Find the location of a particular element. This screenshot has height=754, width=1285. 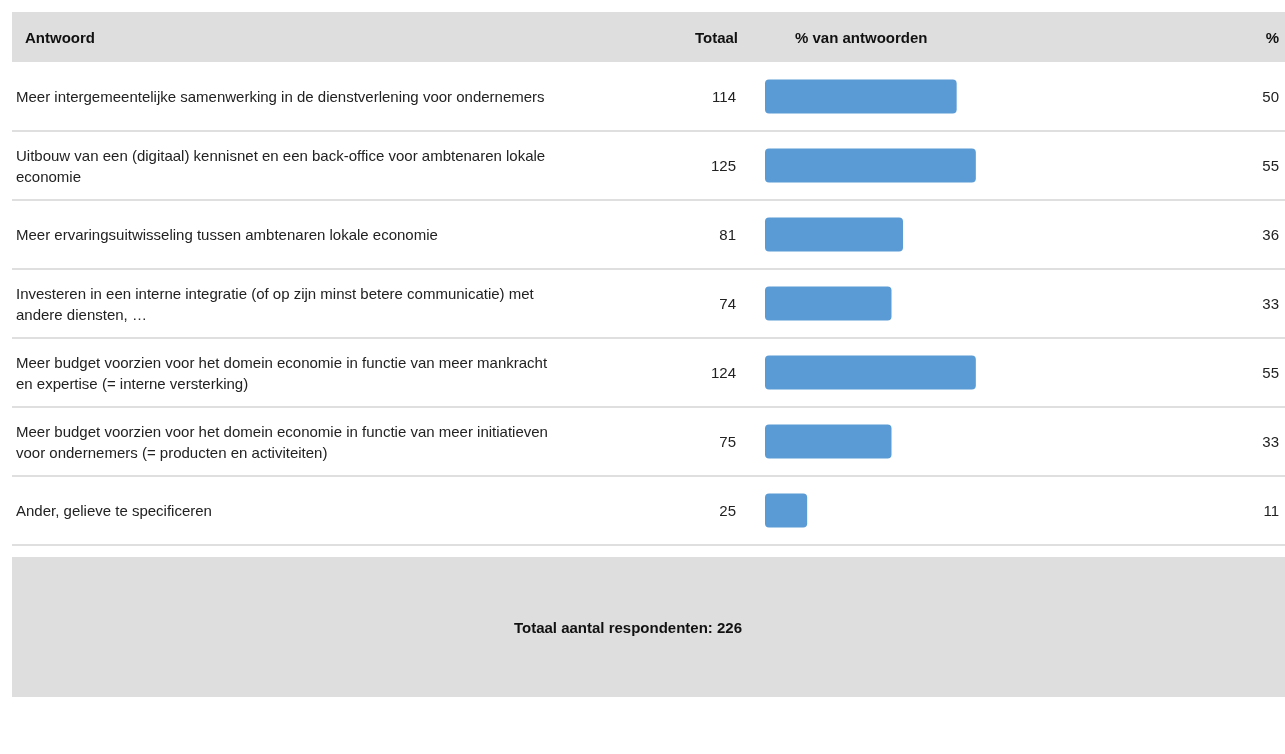

x-axis-title: % van antwoorden is located at coordinates (861, 37).